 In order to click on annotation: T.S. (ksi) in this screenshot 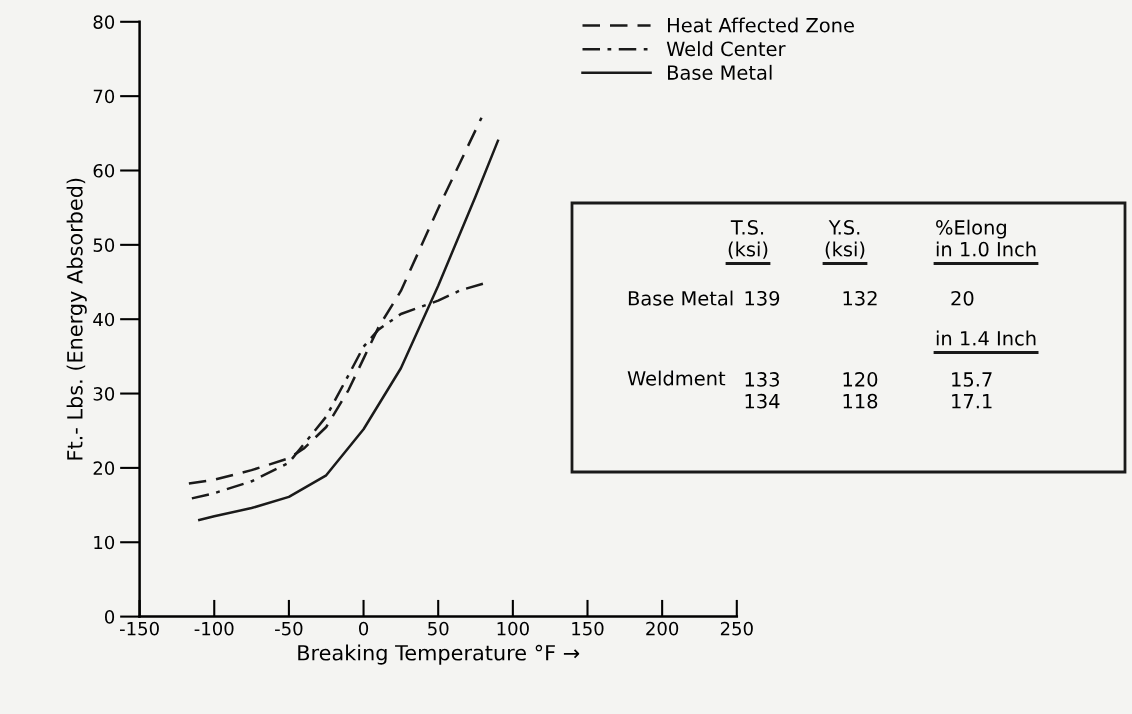, I will do `click(748, 239)`.